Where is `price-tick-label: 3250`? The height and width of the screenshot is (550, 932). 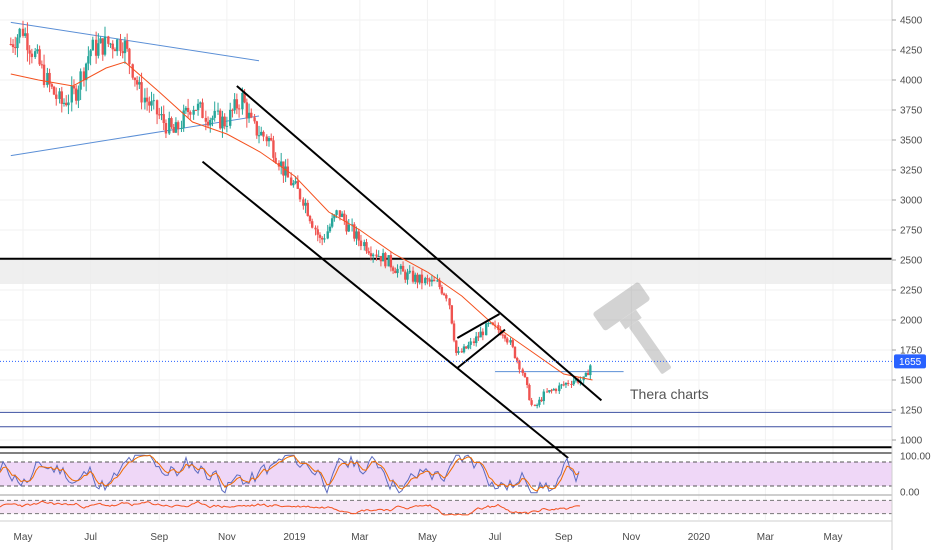 price-tick-label: 3250 is located at coordinates (911, 171).